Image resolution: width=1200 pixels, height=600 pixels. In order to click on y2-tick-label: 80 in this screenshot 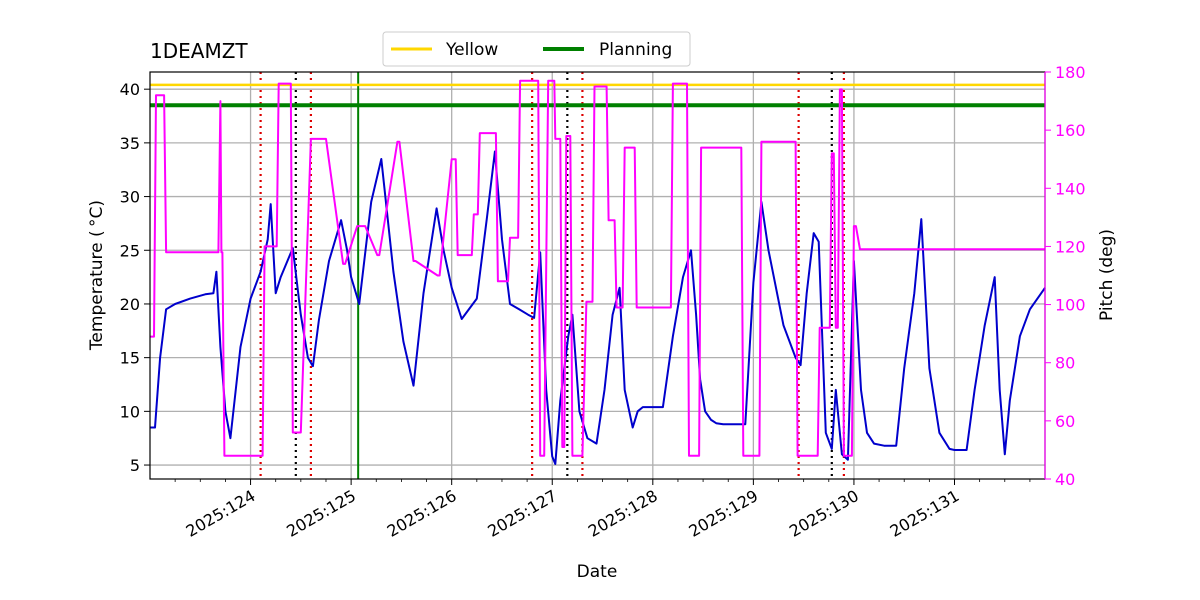, I will do `click(1065, 363)`.